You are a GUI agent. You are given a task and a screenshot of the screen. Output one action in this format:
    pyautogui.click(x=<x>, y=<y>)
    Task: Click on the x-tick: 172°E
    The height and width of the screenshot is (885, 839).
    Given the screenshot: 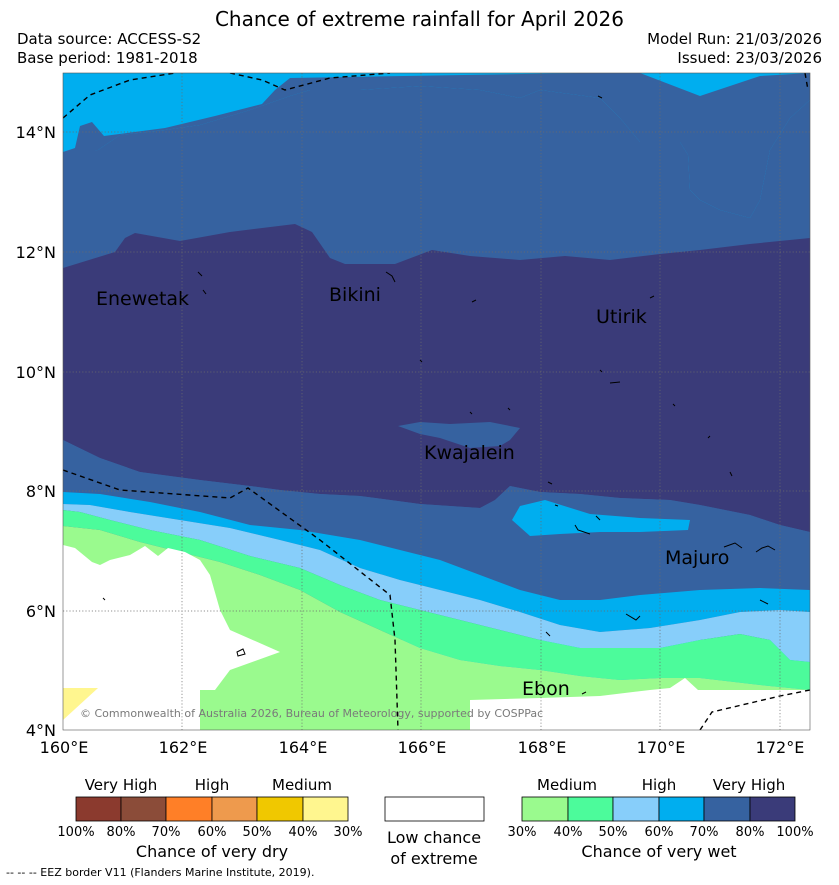 What is the action you would take?
    pyautogui.click(x=780, y=747)
    